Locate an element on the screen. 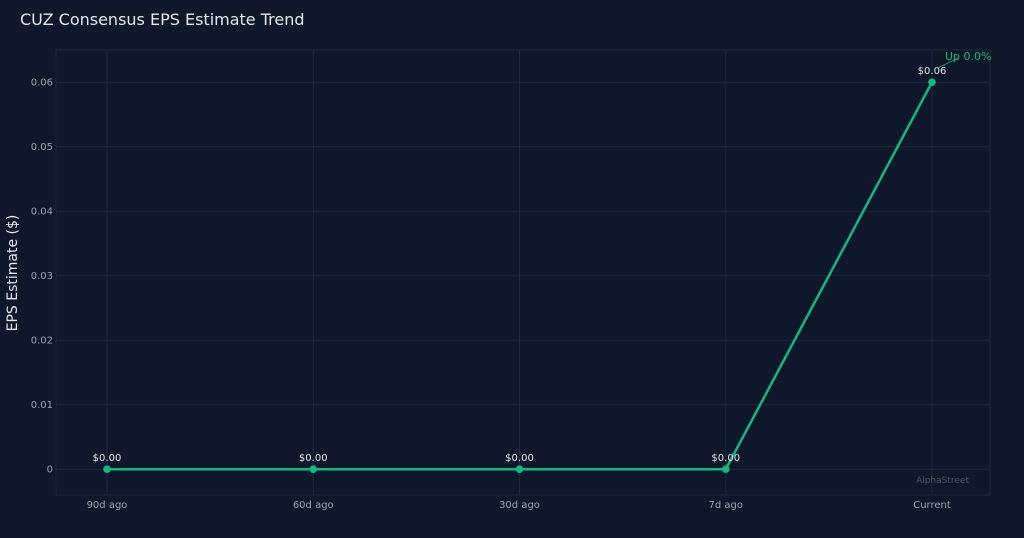 This screenshot has height=538, width=1024. y-axis-title: EPS Estimate ($) is located at coordinates (13, 273).